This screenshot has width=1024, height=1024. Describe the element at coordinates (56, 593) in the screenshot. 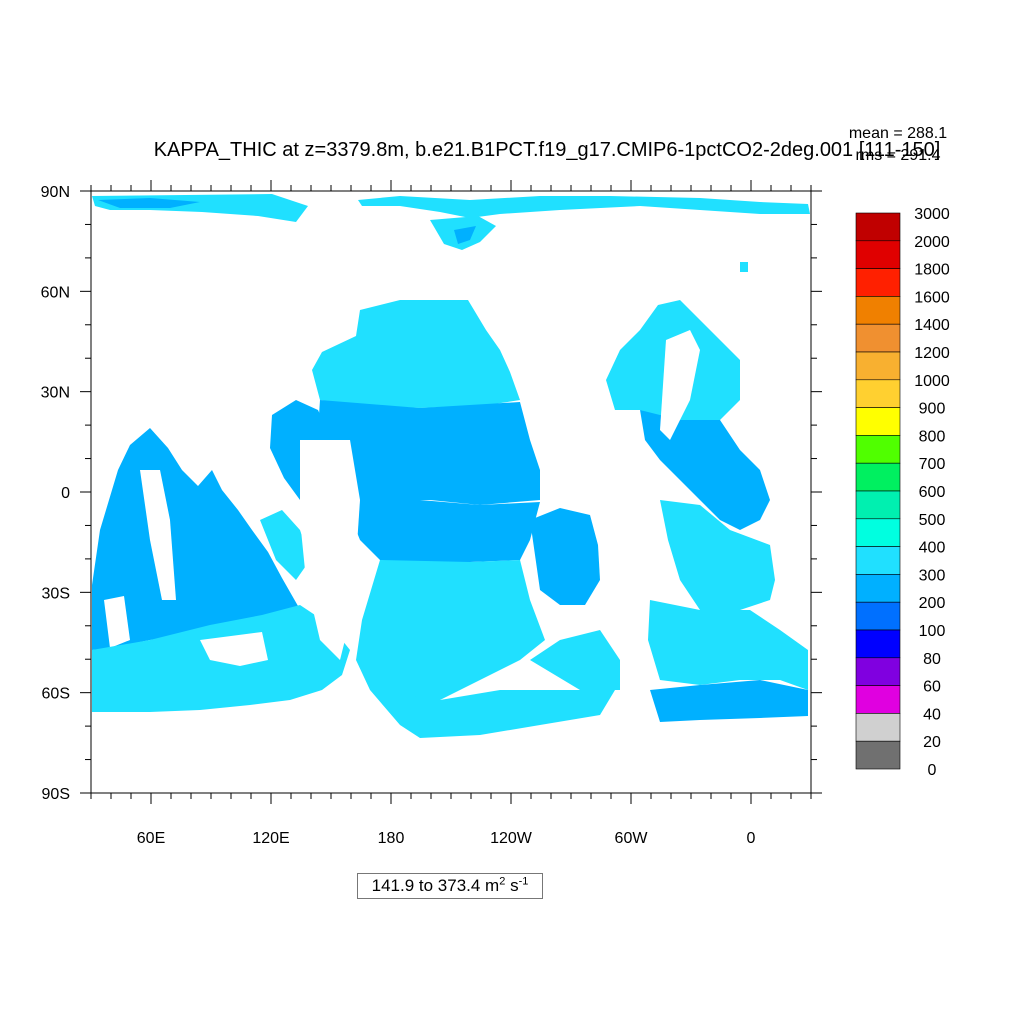

I see `y-tick-label: 30S` at that location.